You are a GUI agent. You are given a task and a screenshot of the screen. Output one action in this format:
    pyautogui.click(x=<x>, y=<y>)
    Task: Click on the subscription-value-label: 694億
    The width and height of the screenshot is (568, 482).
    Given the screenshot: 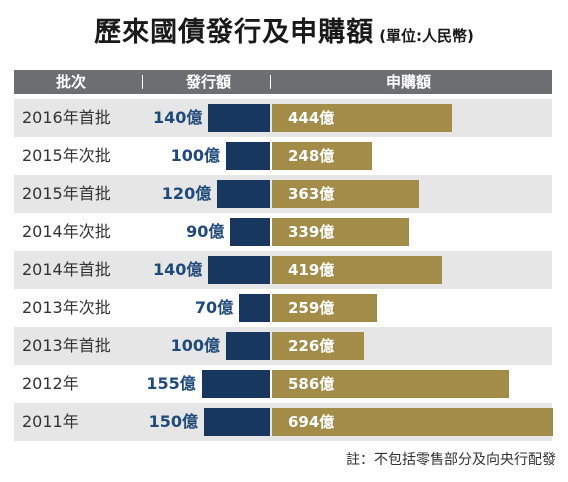 What is the action you would take?
    pyautogui.click(x=311, y=422)
    